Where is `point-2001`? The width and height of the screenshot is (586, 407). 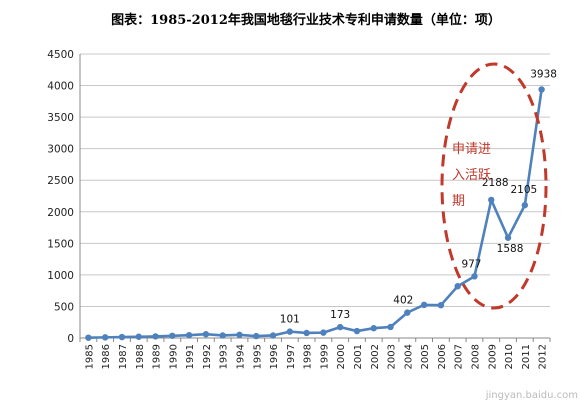
point-2001 is located at coordinates (357, 331).